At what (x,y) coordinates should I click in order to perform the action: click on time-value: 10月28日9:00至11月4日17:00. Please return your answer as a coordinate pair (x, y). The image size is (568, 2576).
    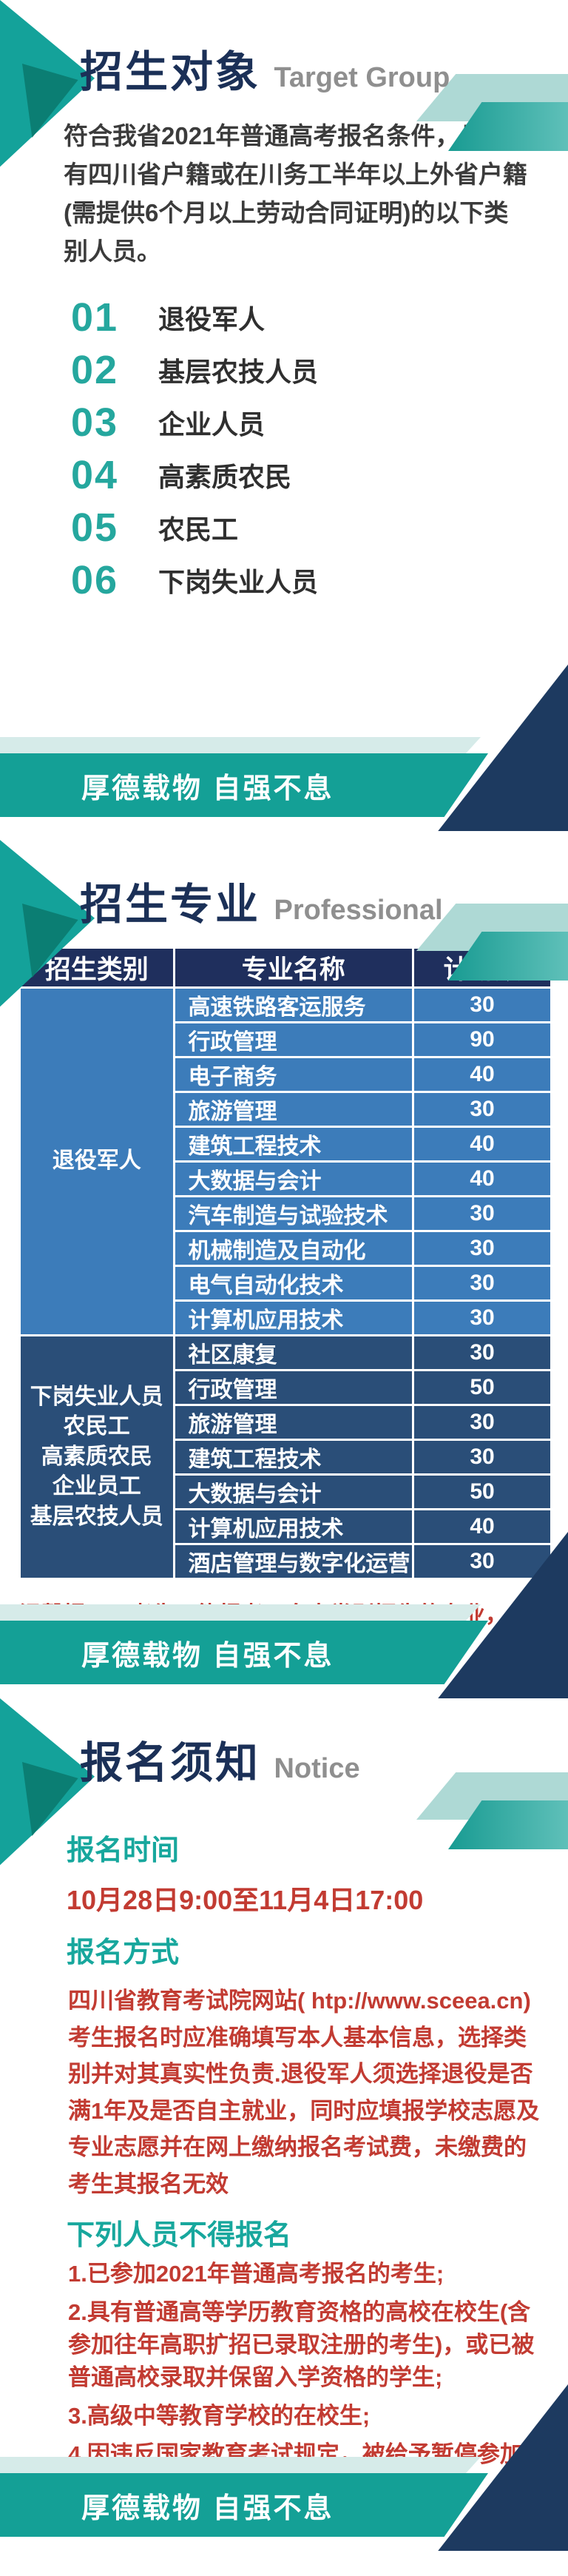
    Looking at the image, I should click on (245, 1900).